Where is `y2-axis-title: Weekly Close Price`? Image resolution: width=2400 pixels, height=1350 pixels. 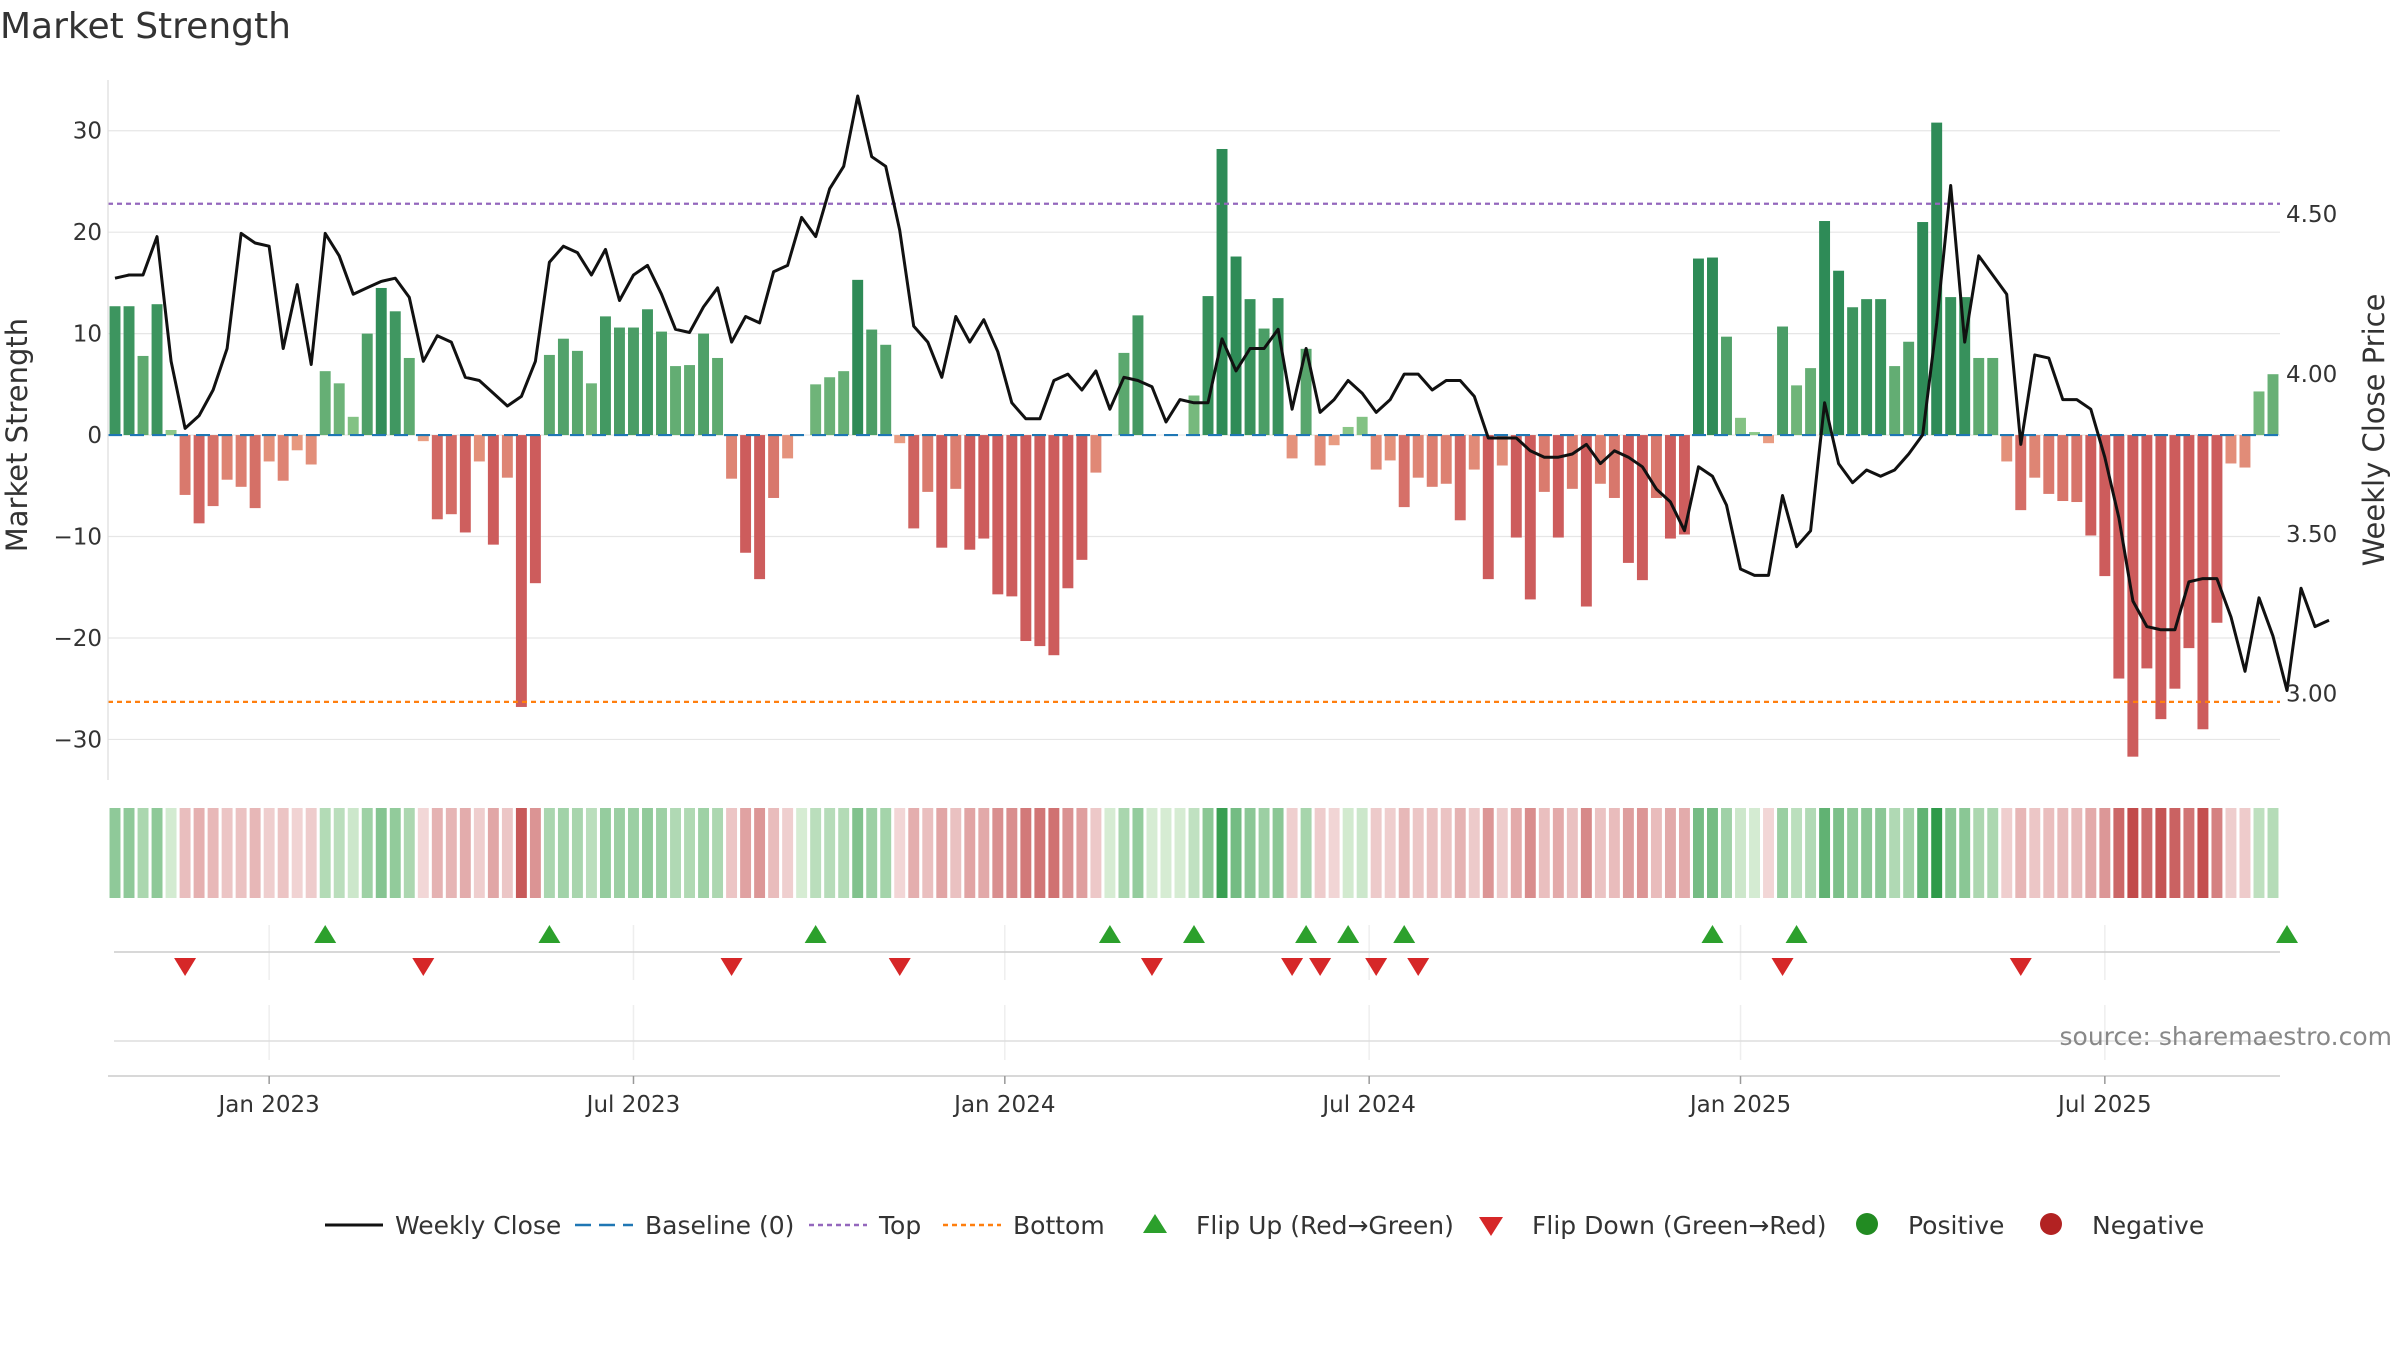 y2-axis-title: Weekly Close Price is located at coordinates (2374, 430).